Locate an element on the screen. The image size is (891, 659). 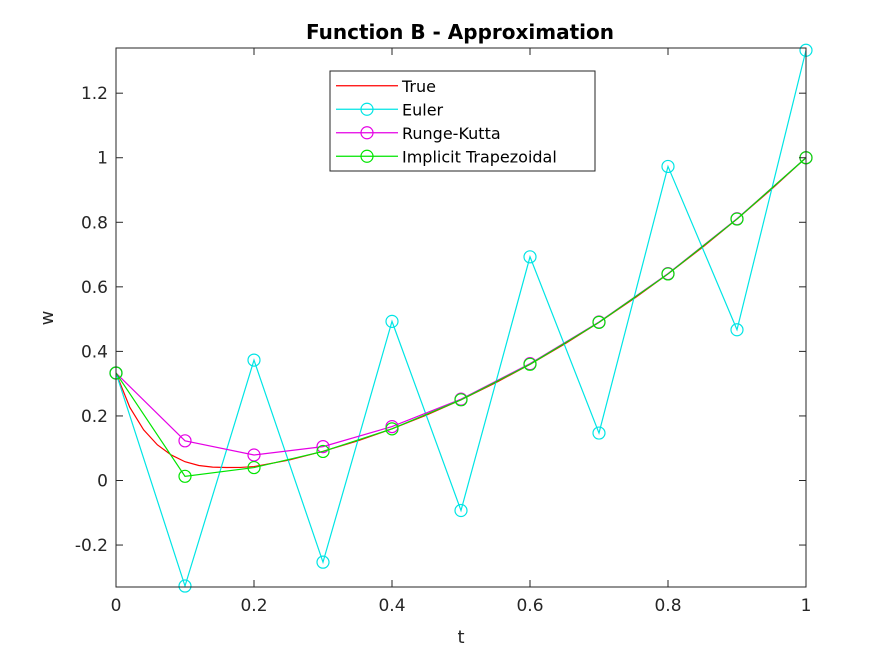
y-tick-label-3: 0.4 is located at coordinates (94, 352).